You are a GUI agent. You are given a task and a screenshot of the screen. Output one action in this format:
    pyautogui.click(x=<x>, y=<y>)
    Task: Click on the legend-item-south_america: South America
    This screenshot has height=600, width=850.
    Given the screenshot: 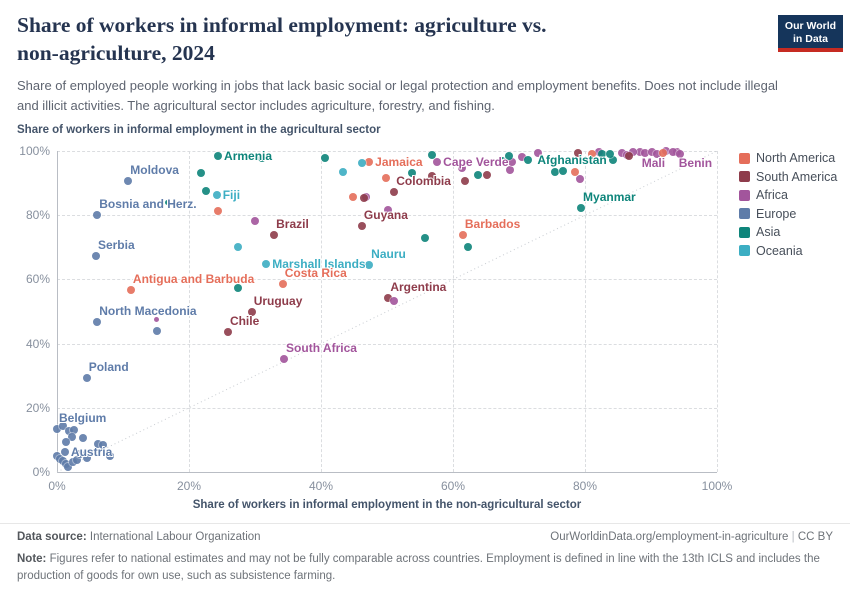 What is the action you would take?
    pyautogui.click(x=788, y=177)
    